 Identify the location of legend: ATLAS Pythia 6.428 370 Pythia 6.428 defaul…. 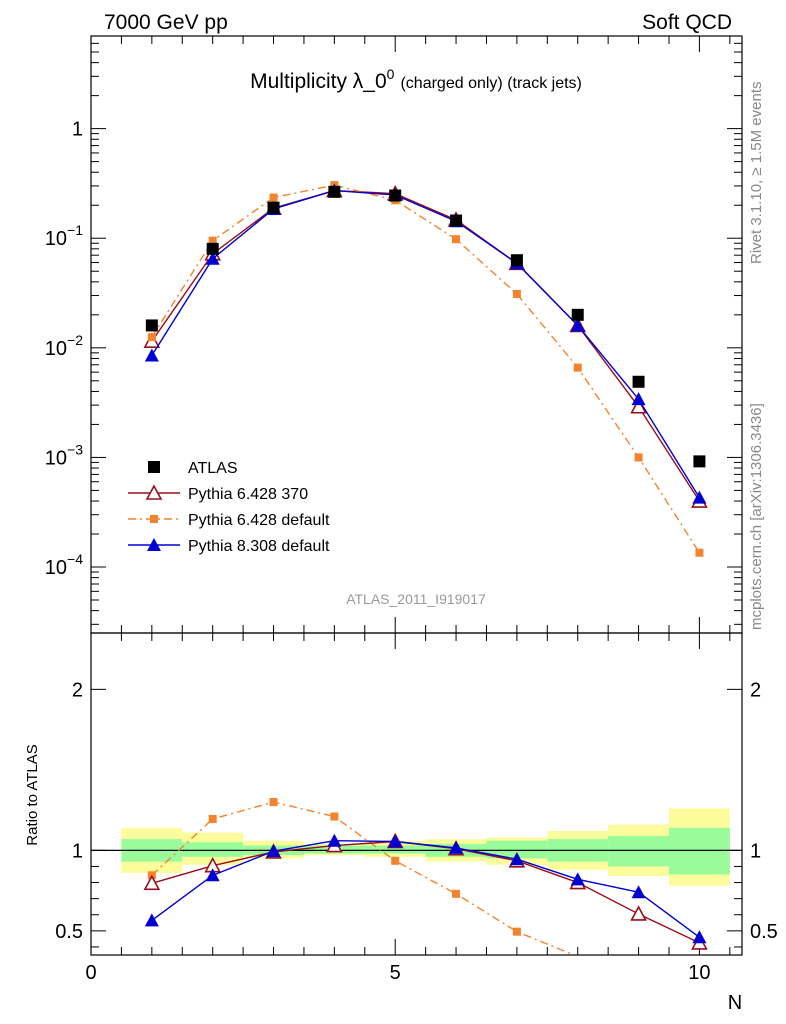
(229, 507).